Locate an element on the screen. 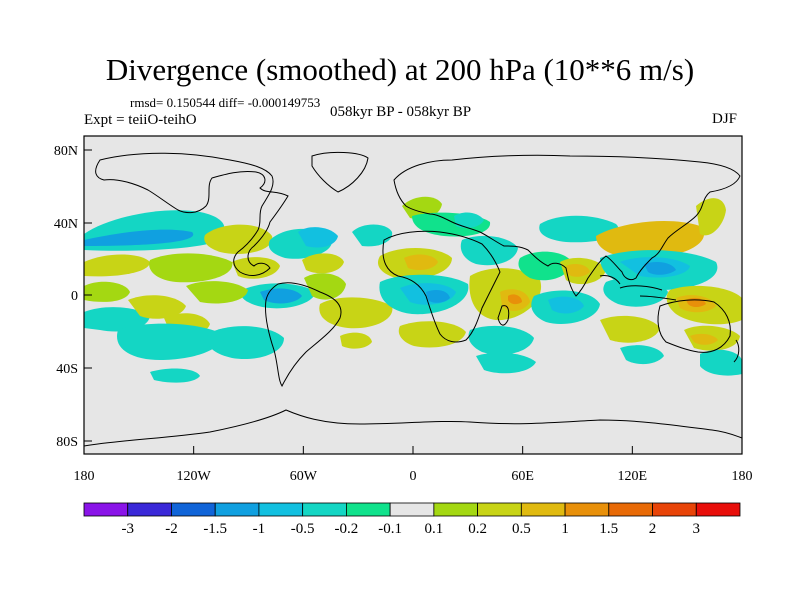 This screenshot has height=600, width=800. lat-tick-label: 80N is located at coordinates (66, 151).